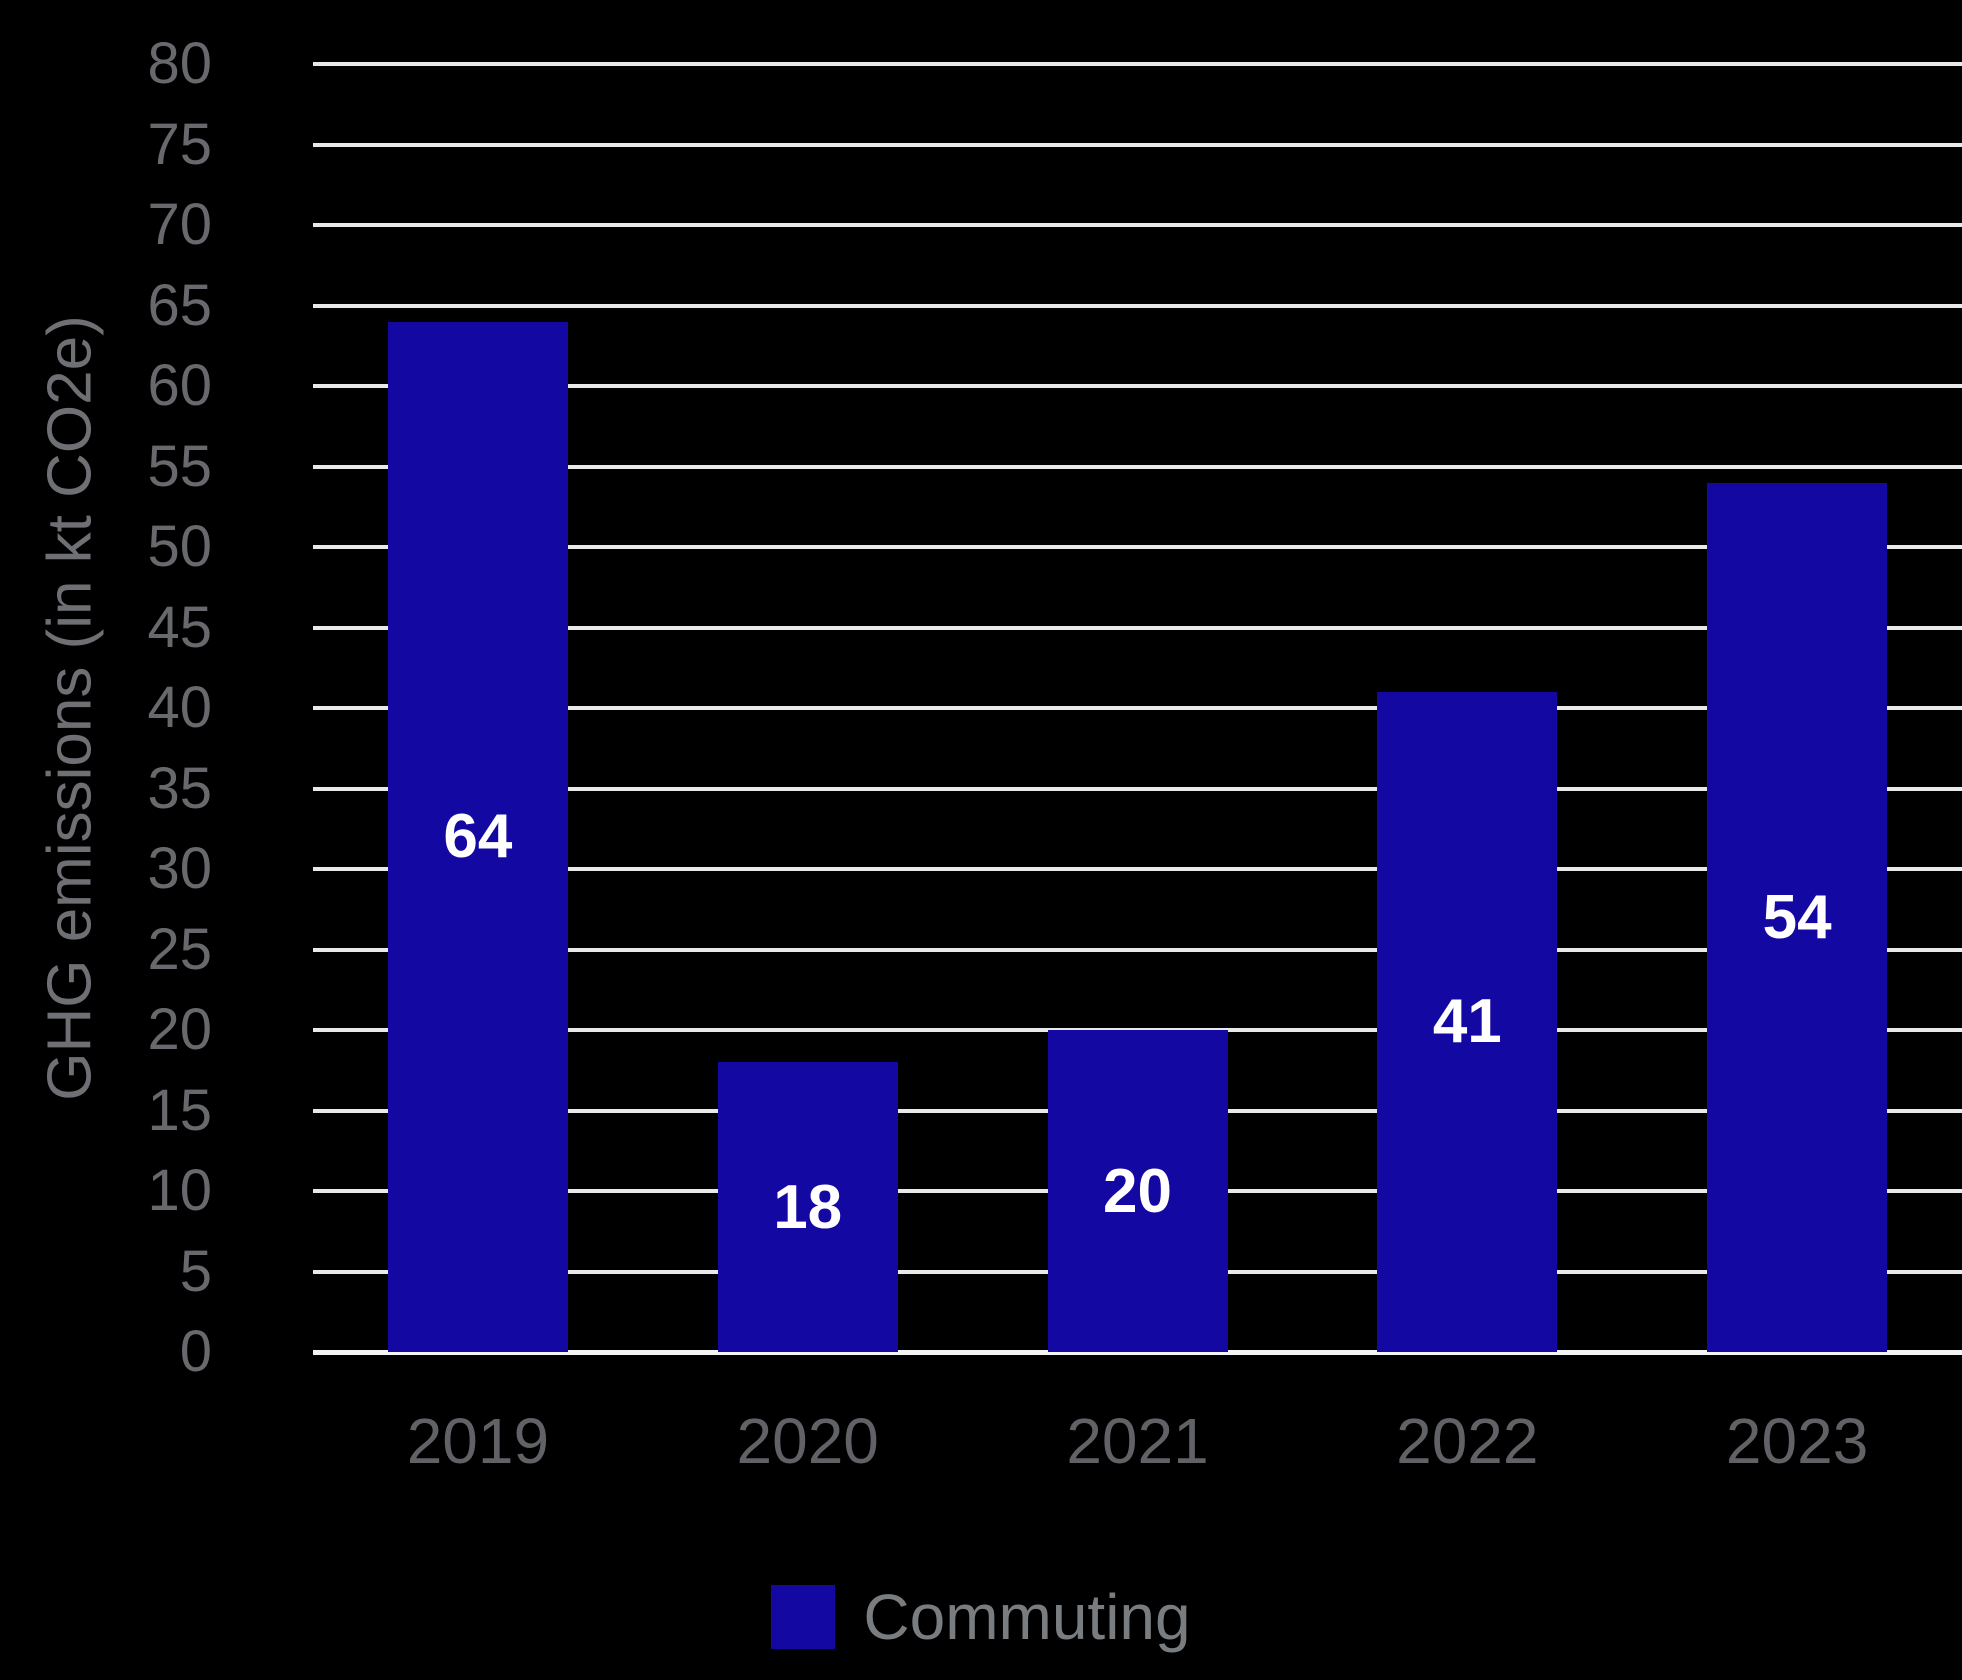 The height and width of the screenshot is (1680, 1962). I want to click on y-tick-label-80: 80, so click(179, 63).